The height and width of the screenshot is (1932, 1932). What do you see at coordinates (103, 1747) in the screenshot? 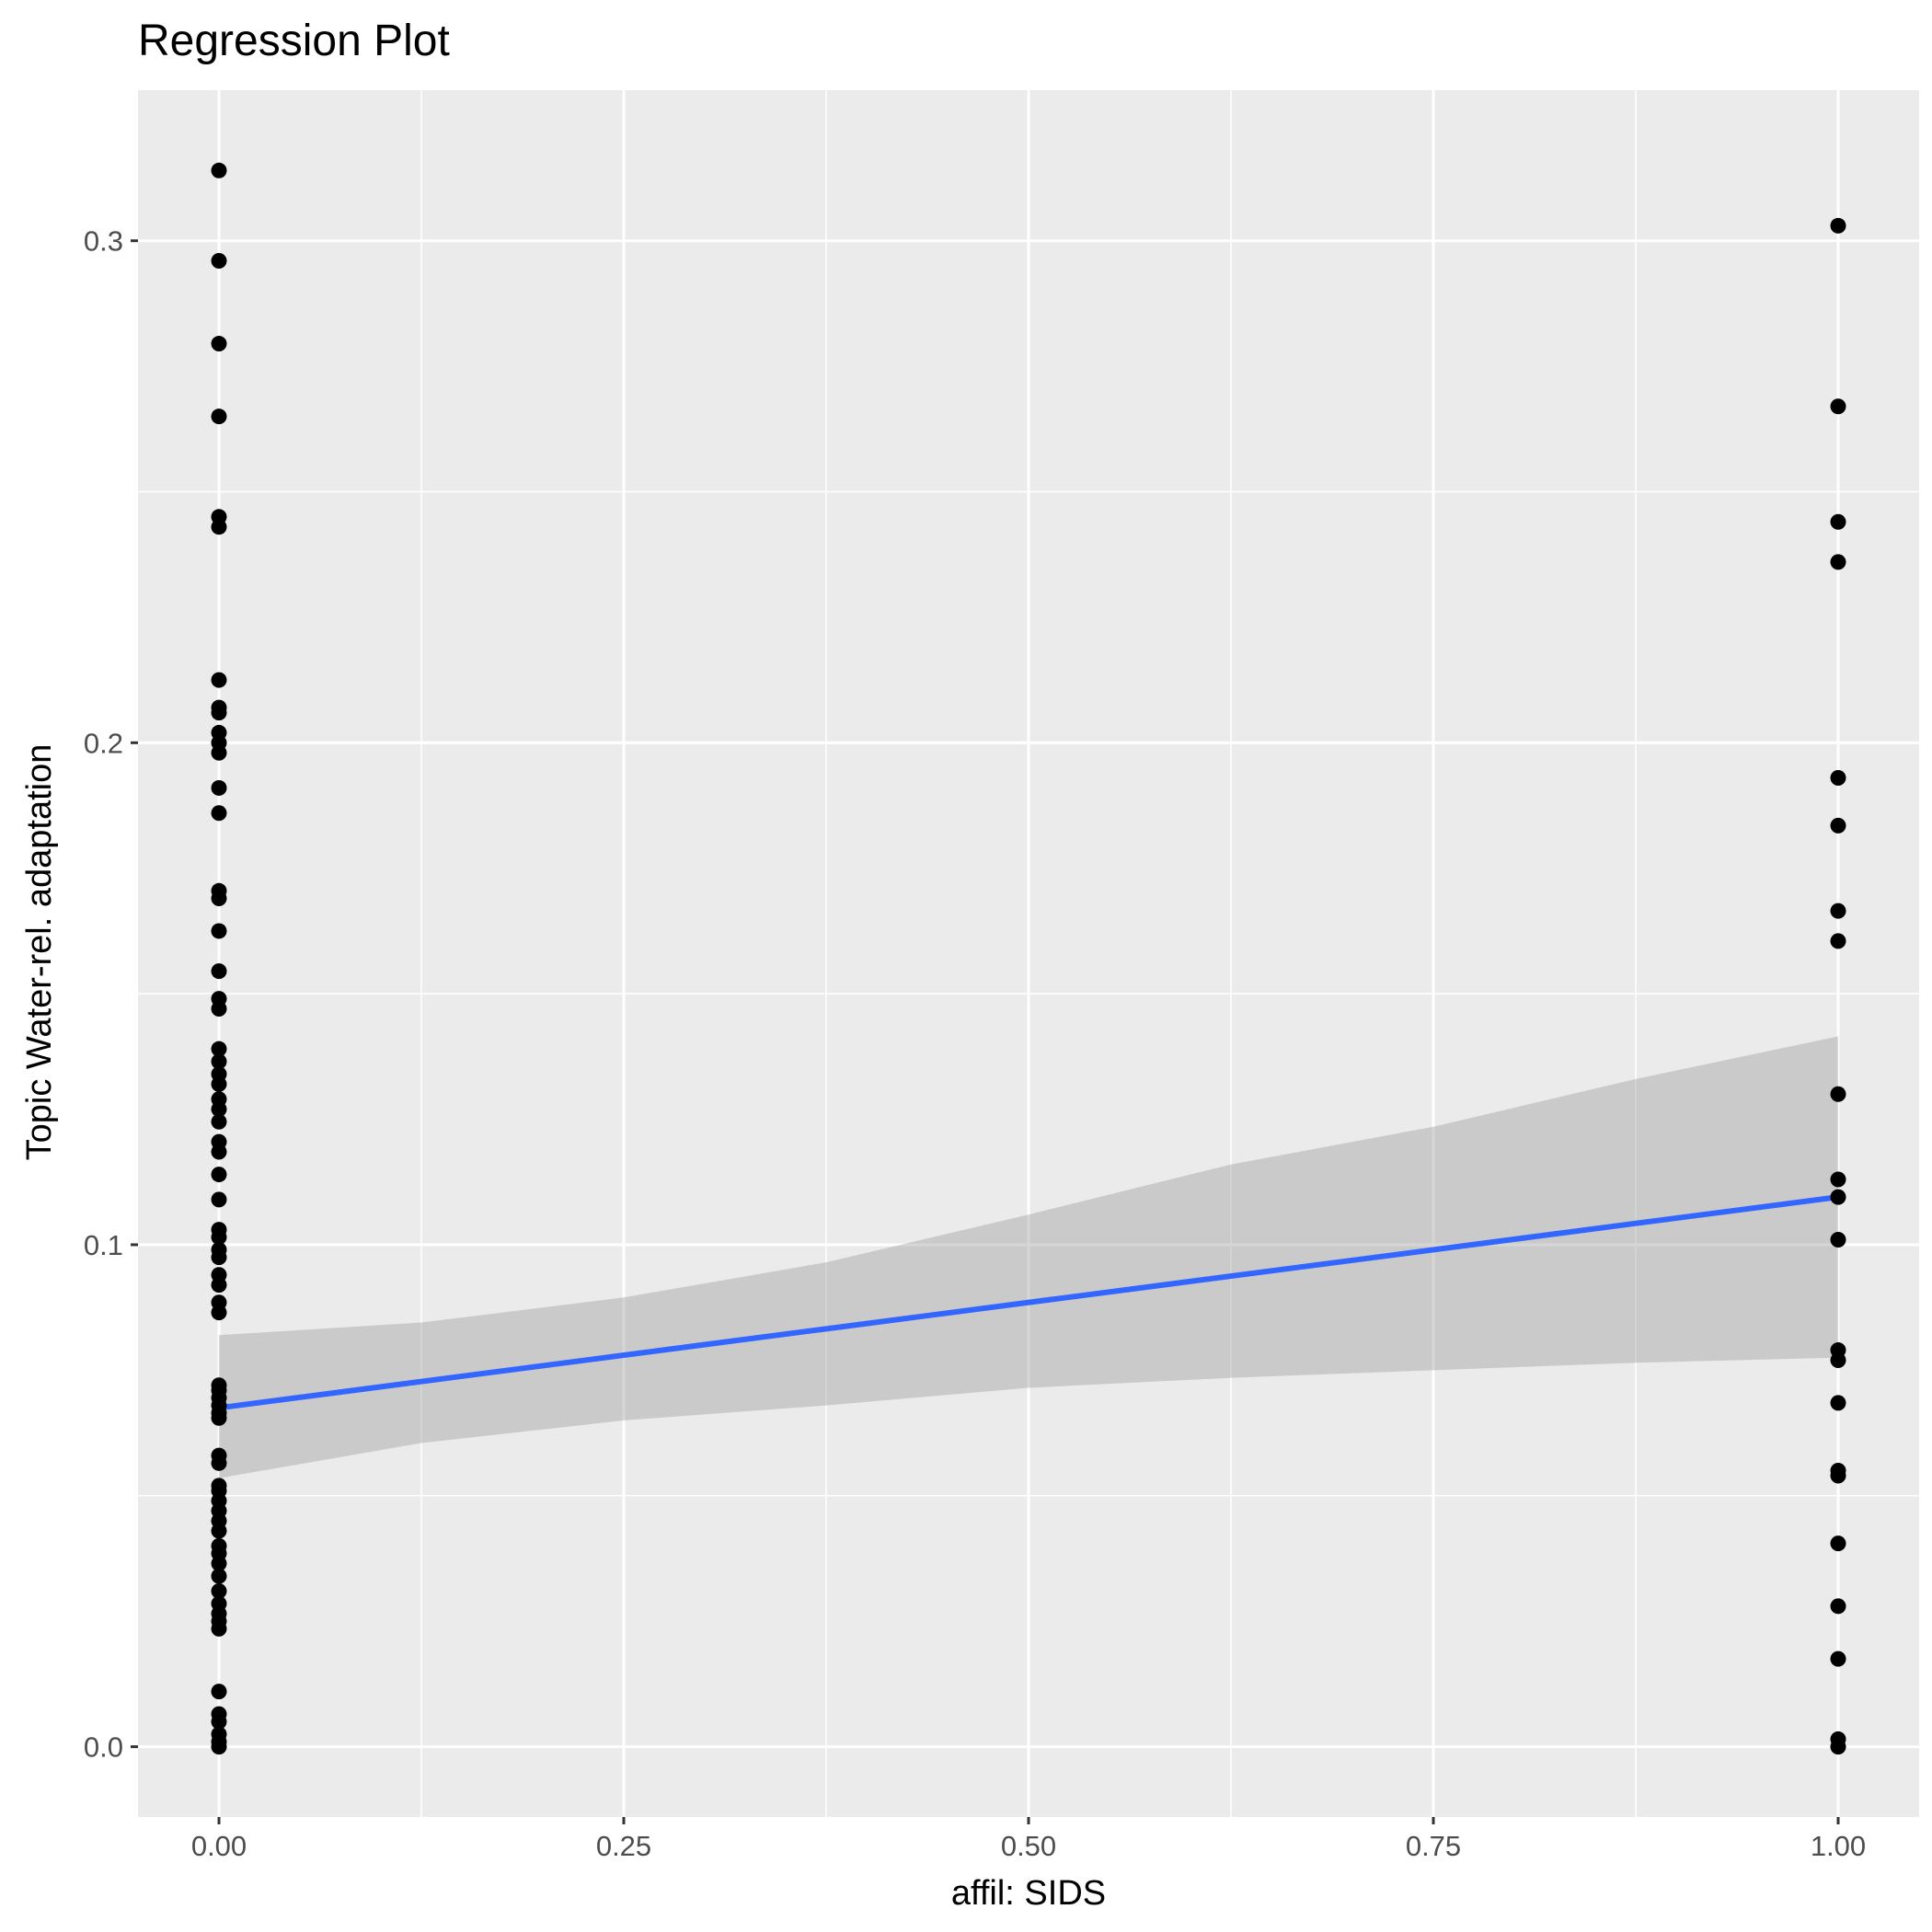
I see `y-tick-label: 0.0` at bounding box center [103, 1747].